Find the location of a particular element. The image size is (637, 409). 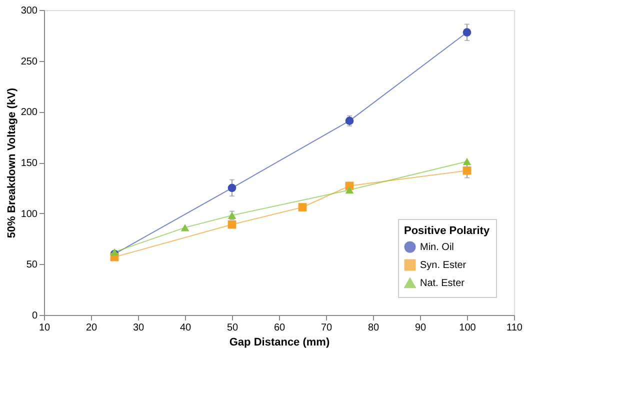

x-tick-label: 30 is located at coordinates (138, 328).